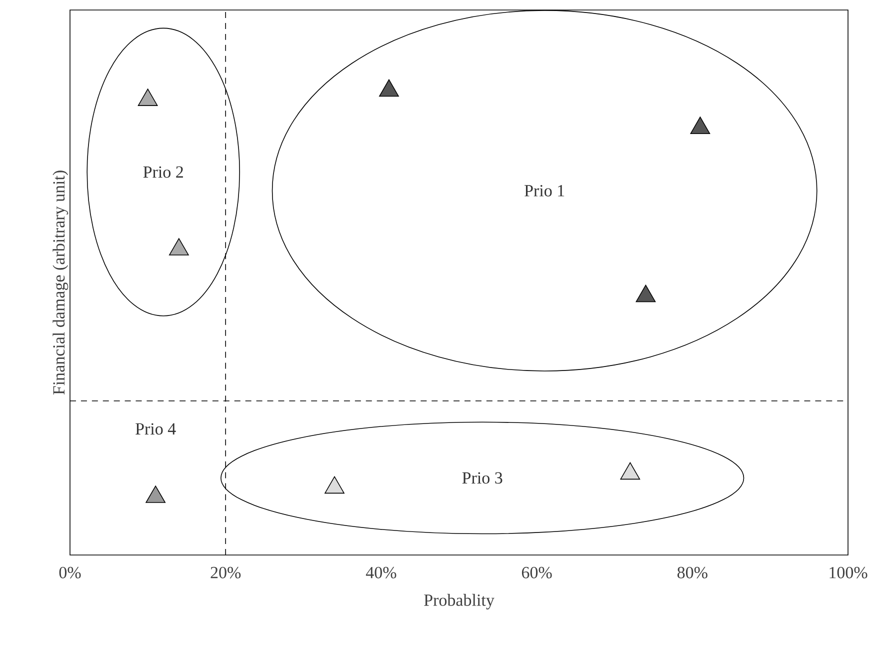  I want to click on annotation: Prio 3, so click(482, 478).